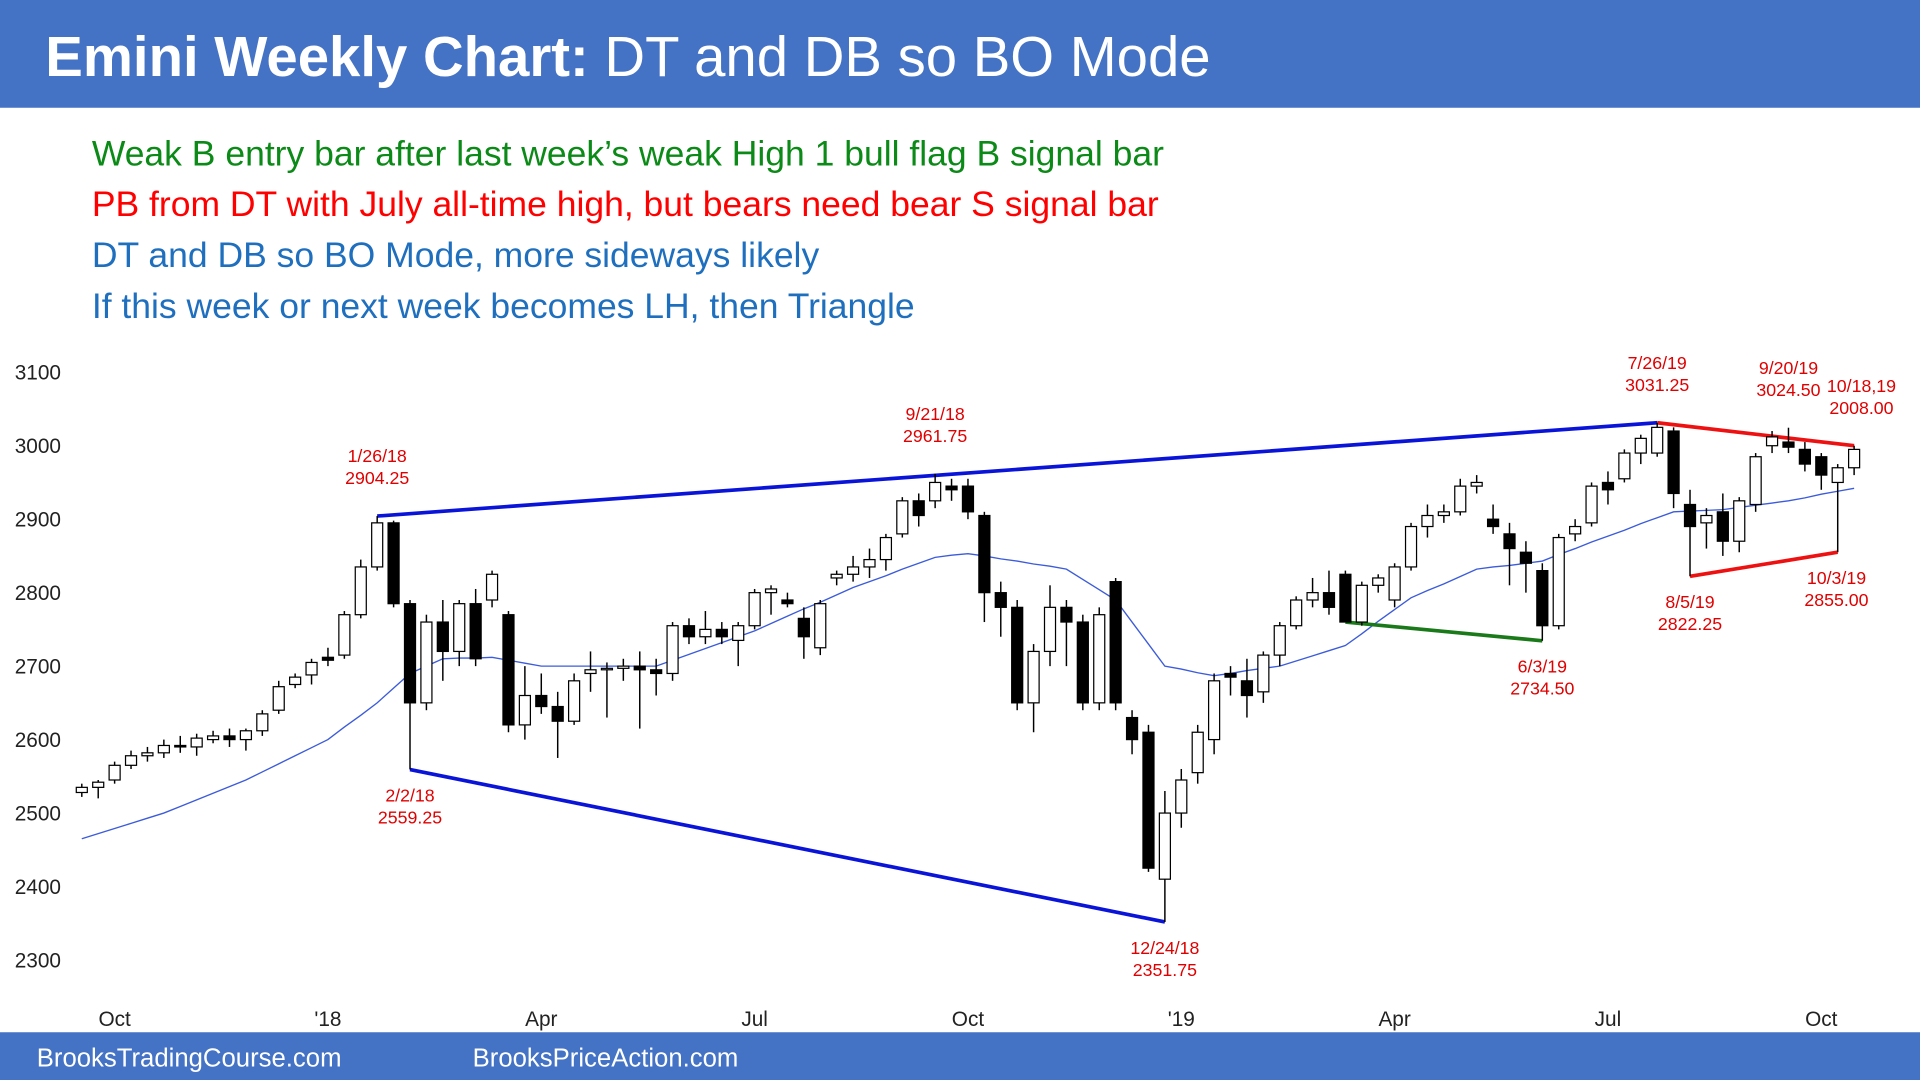  I want to click on annotation-date: 9/21/18, so click(935, 414).